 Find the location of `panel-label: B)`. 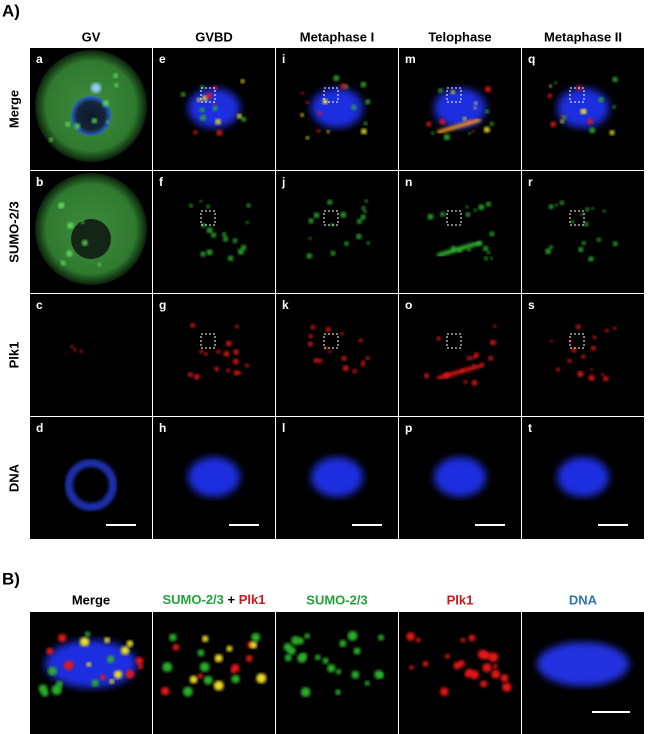

panel-label: B) is located at coordinates (11, 578).